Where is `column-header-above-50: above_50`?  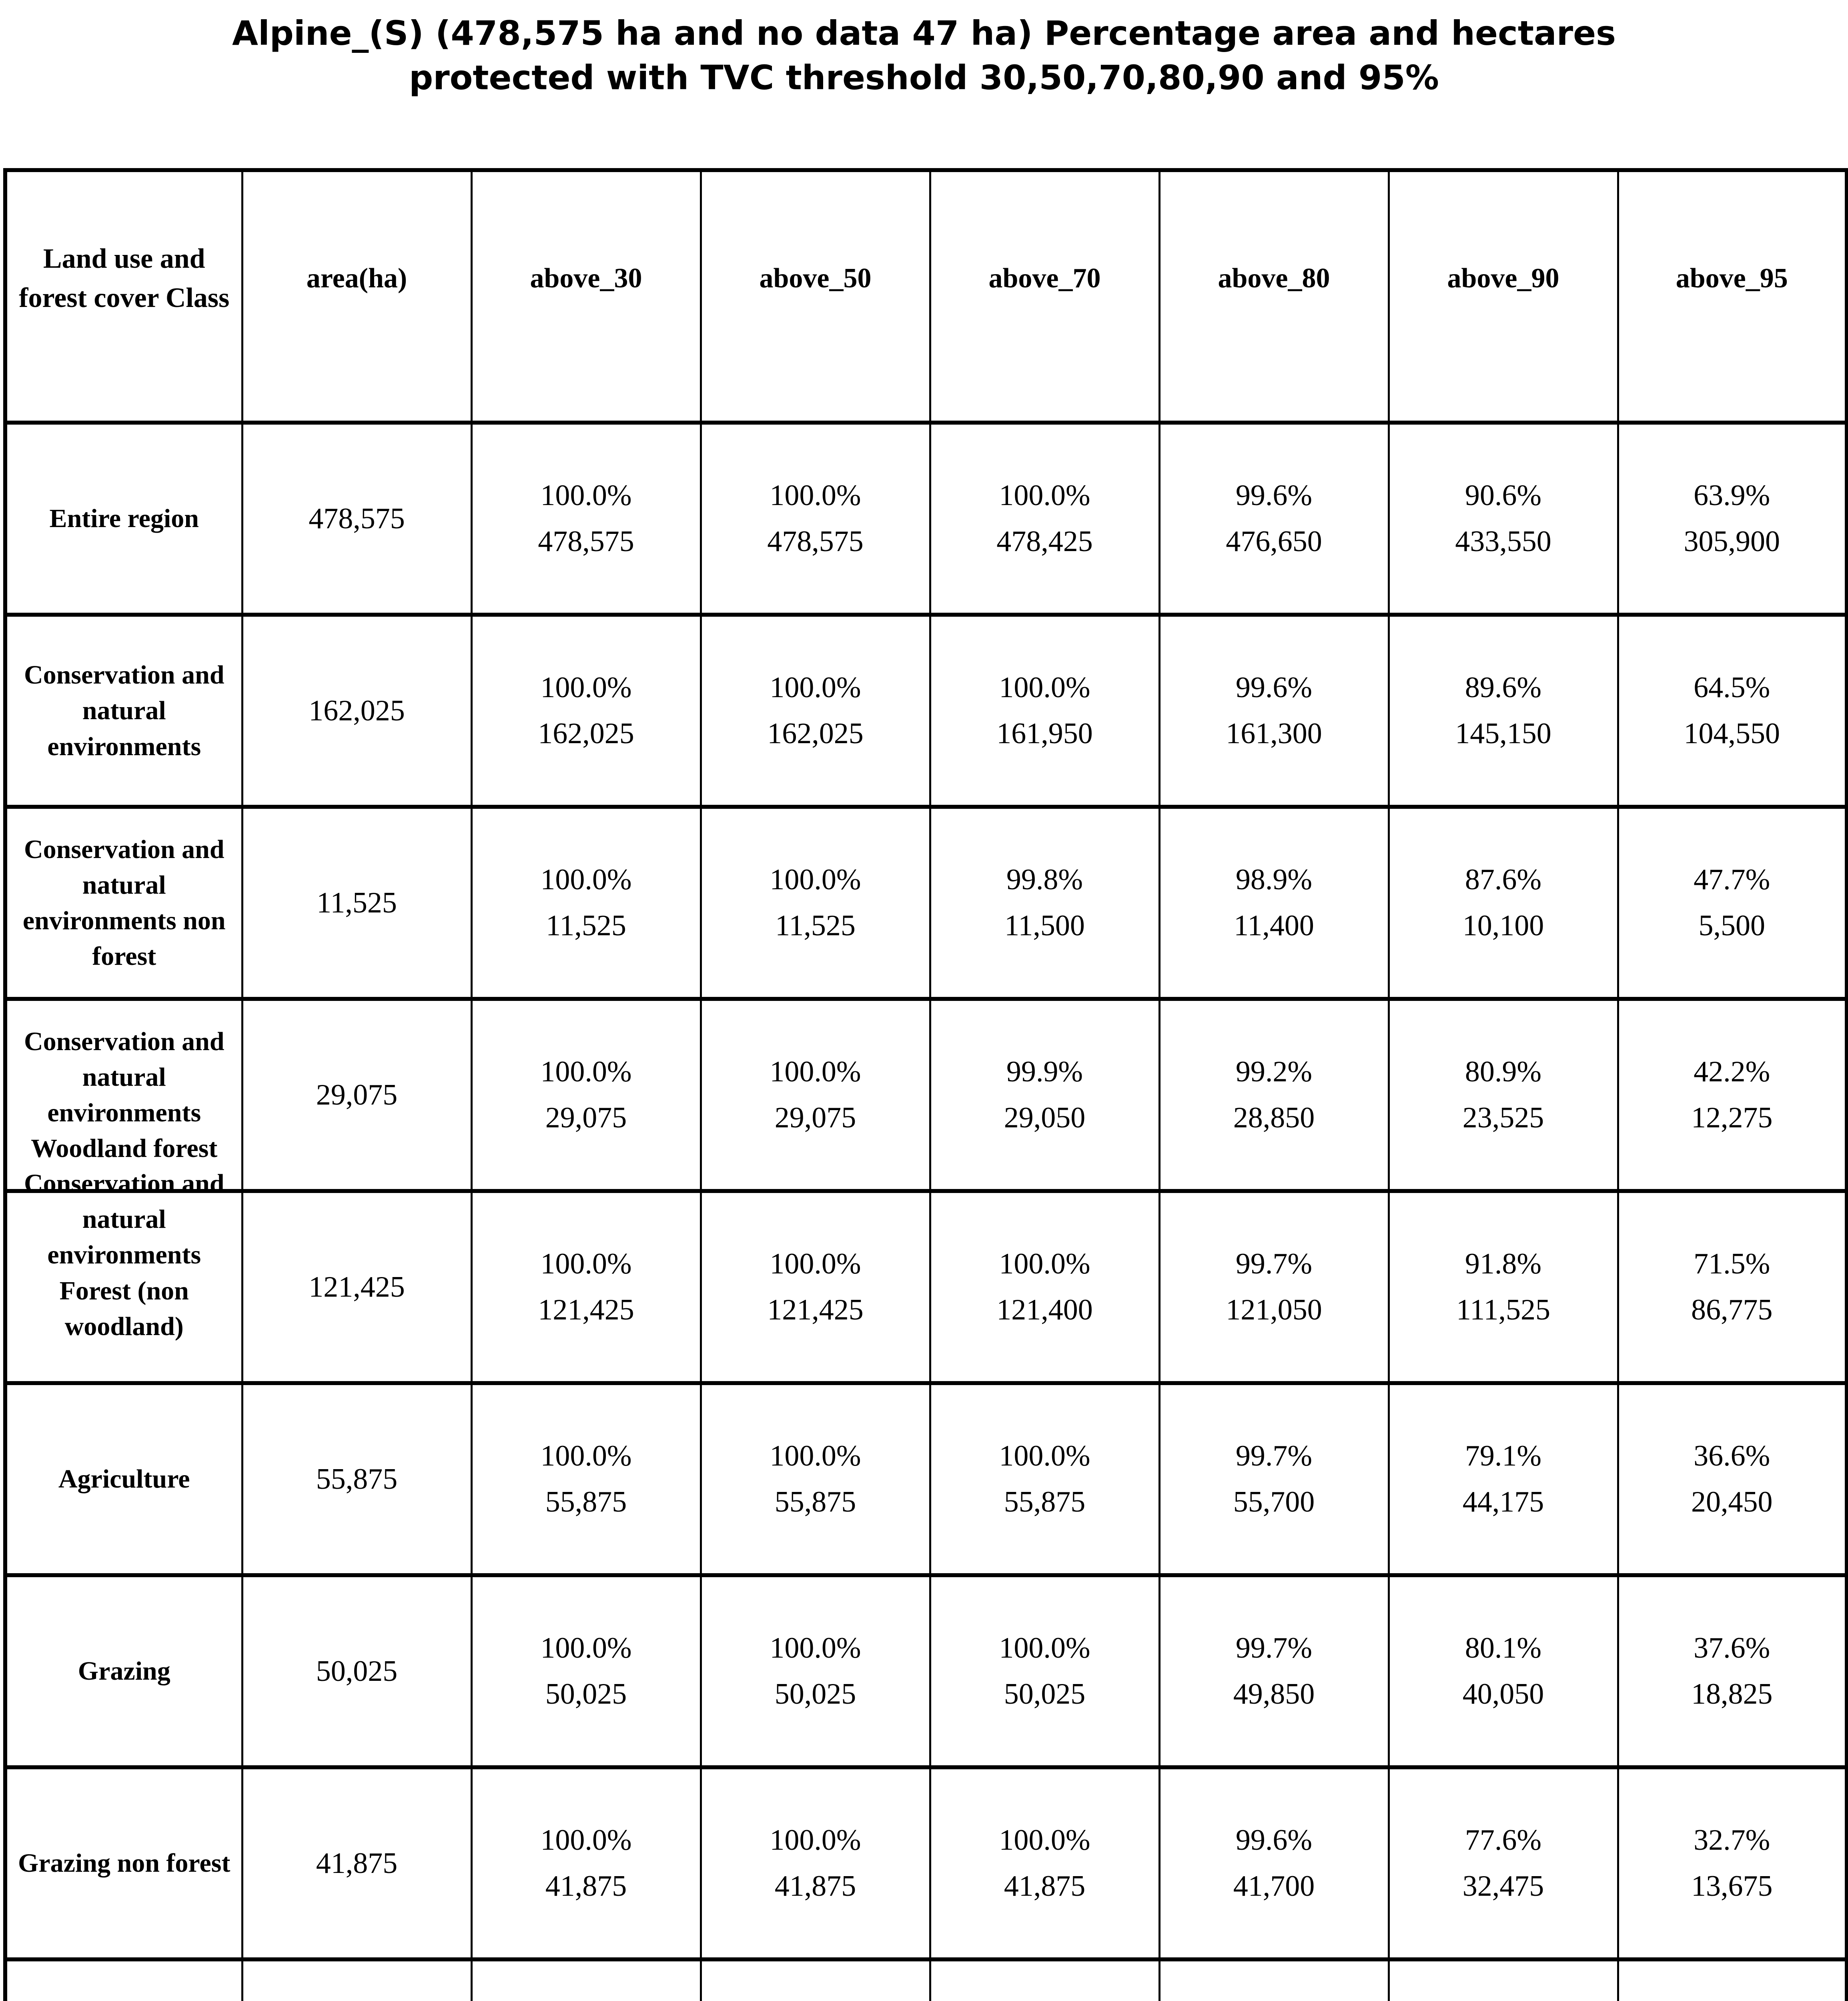
column-header-above-50: above_50 is located at coordinates (815, 296).